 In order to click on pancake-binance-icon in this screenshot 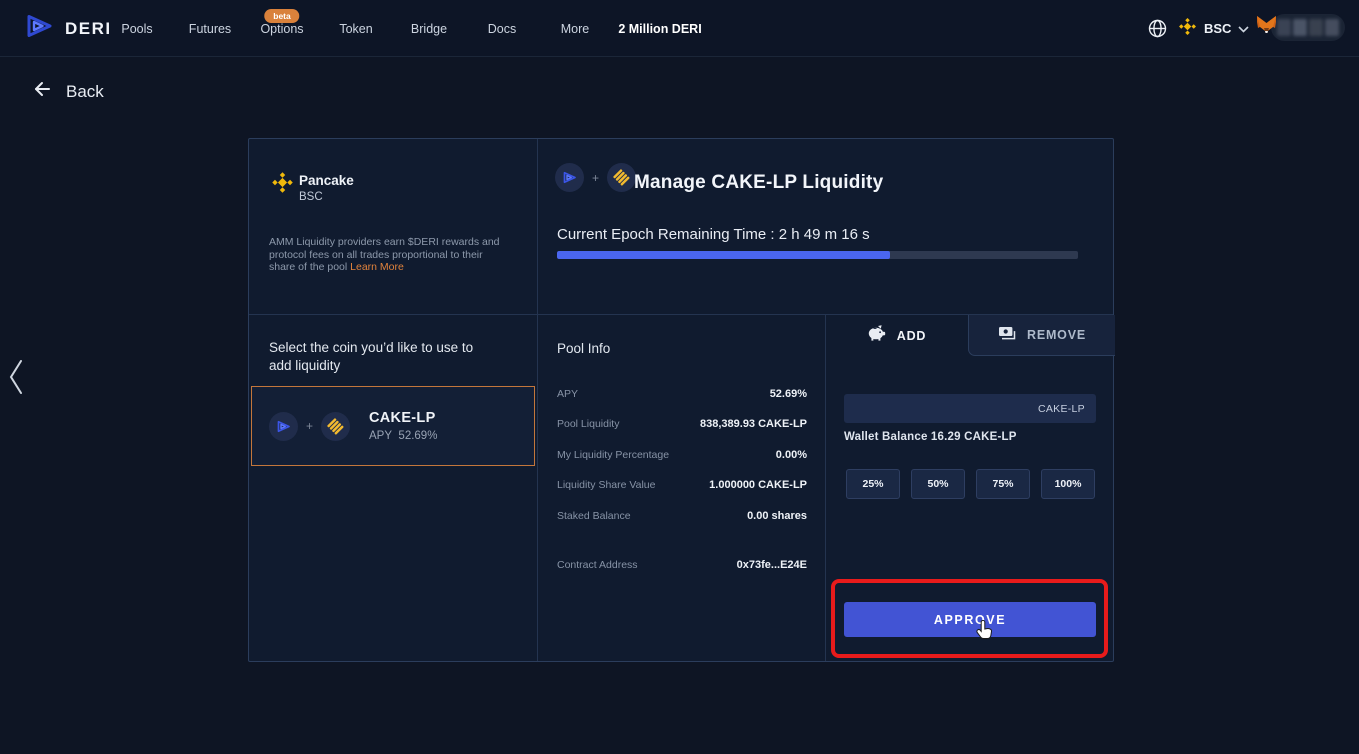, I will do `click(282, 185)`.